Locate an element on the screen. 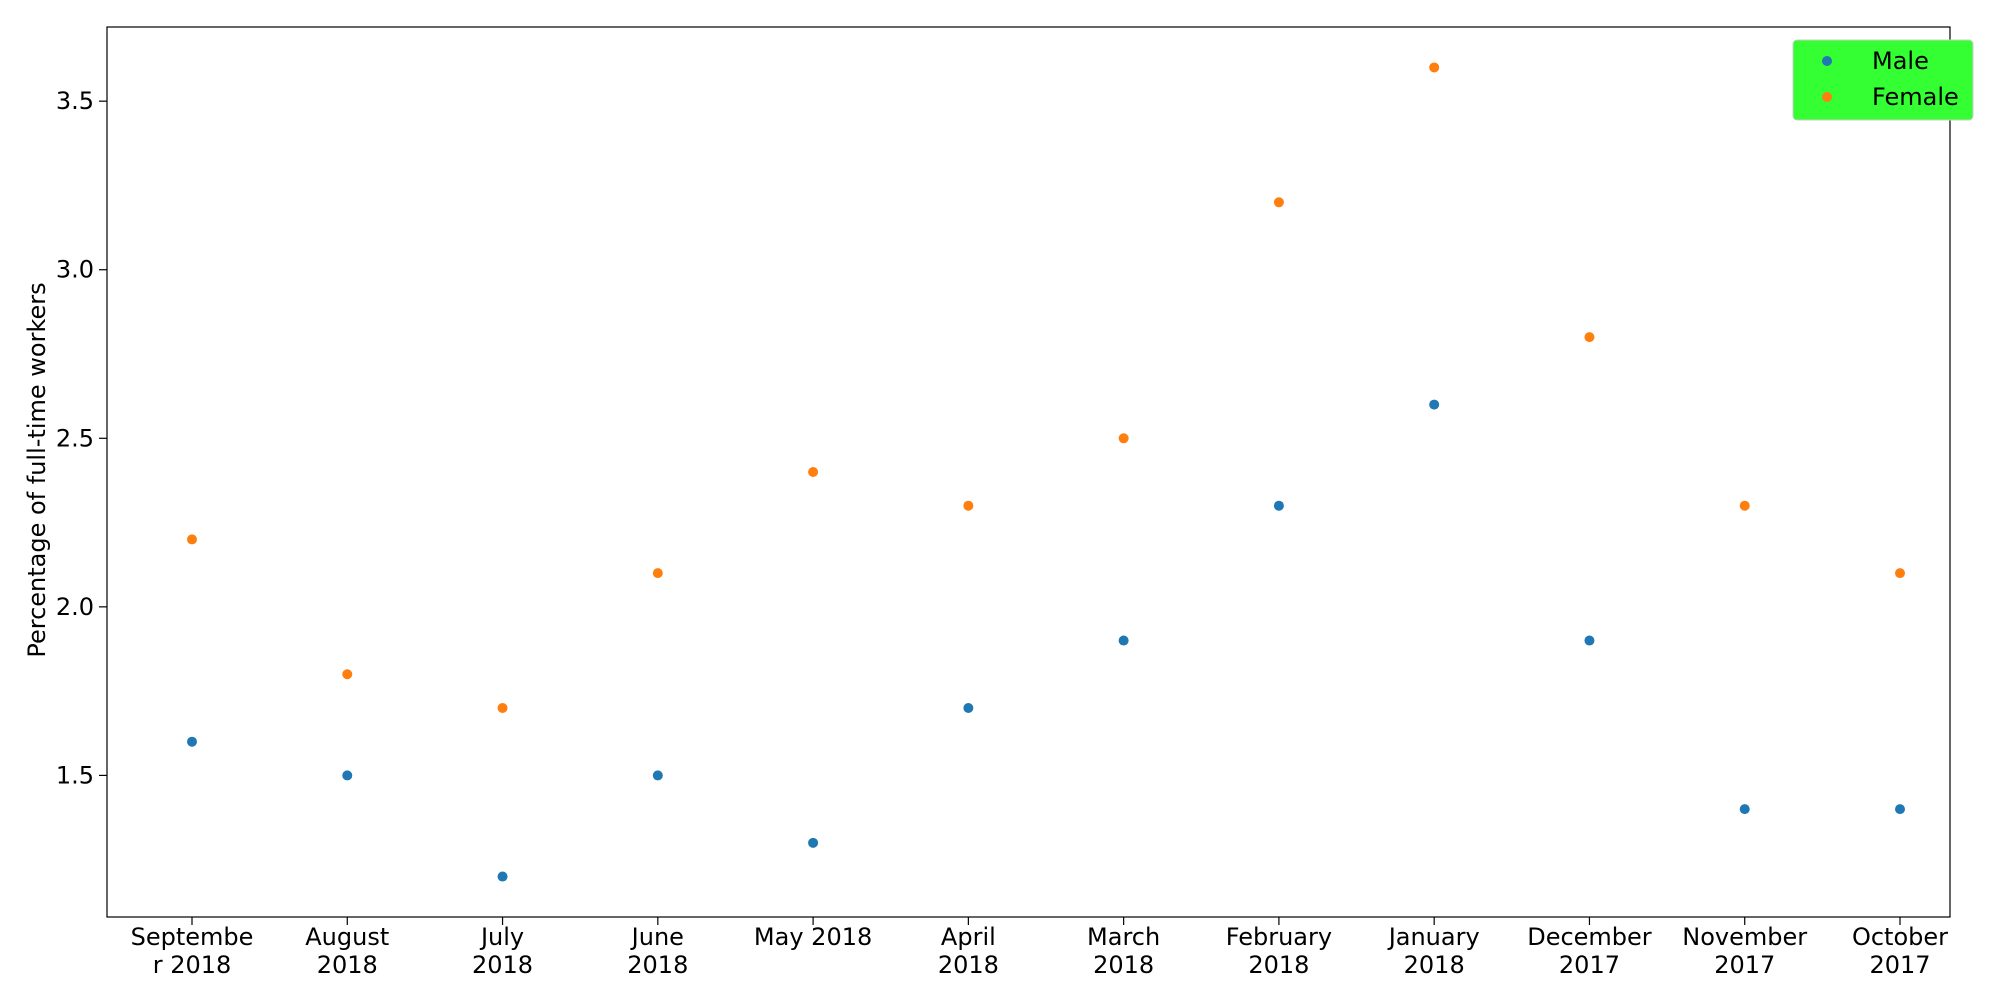  y-axis-ticks: 1.5 2.0 2.5 3.0 3.5 is located at coordinates (81, 438).